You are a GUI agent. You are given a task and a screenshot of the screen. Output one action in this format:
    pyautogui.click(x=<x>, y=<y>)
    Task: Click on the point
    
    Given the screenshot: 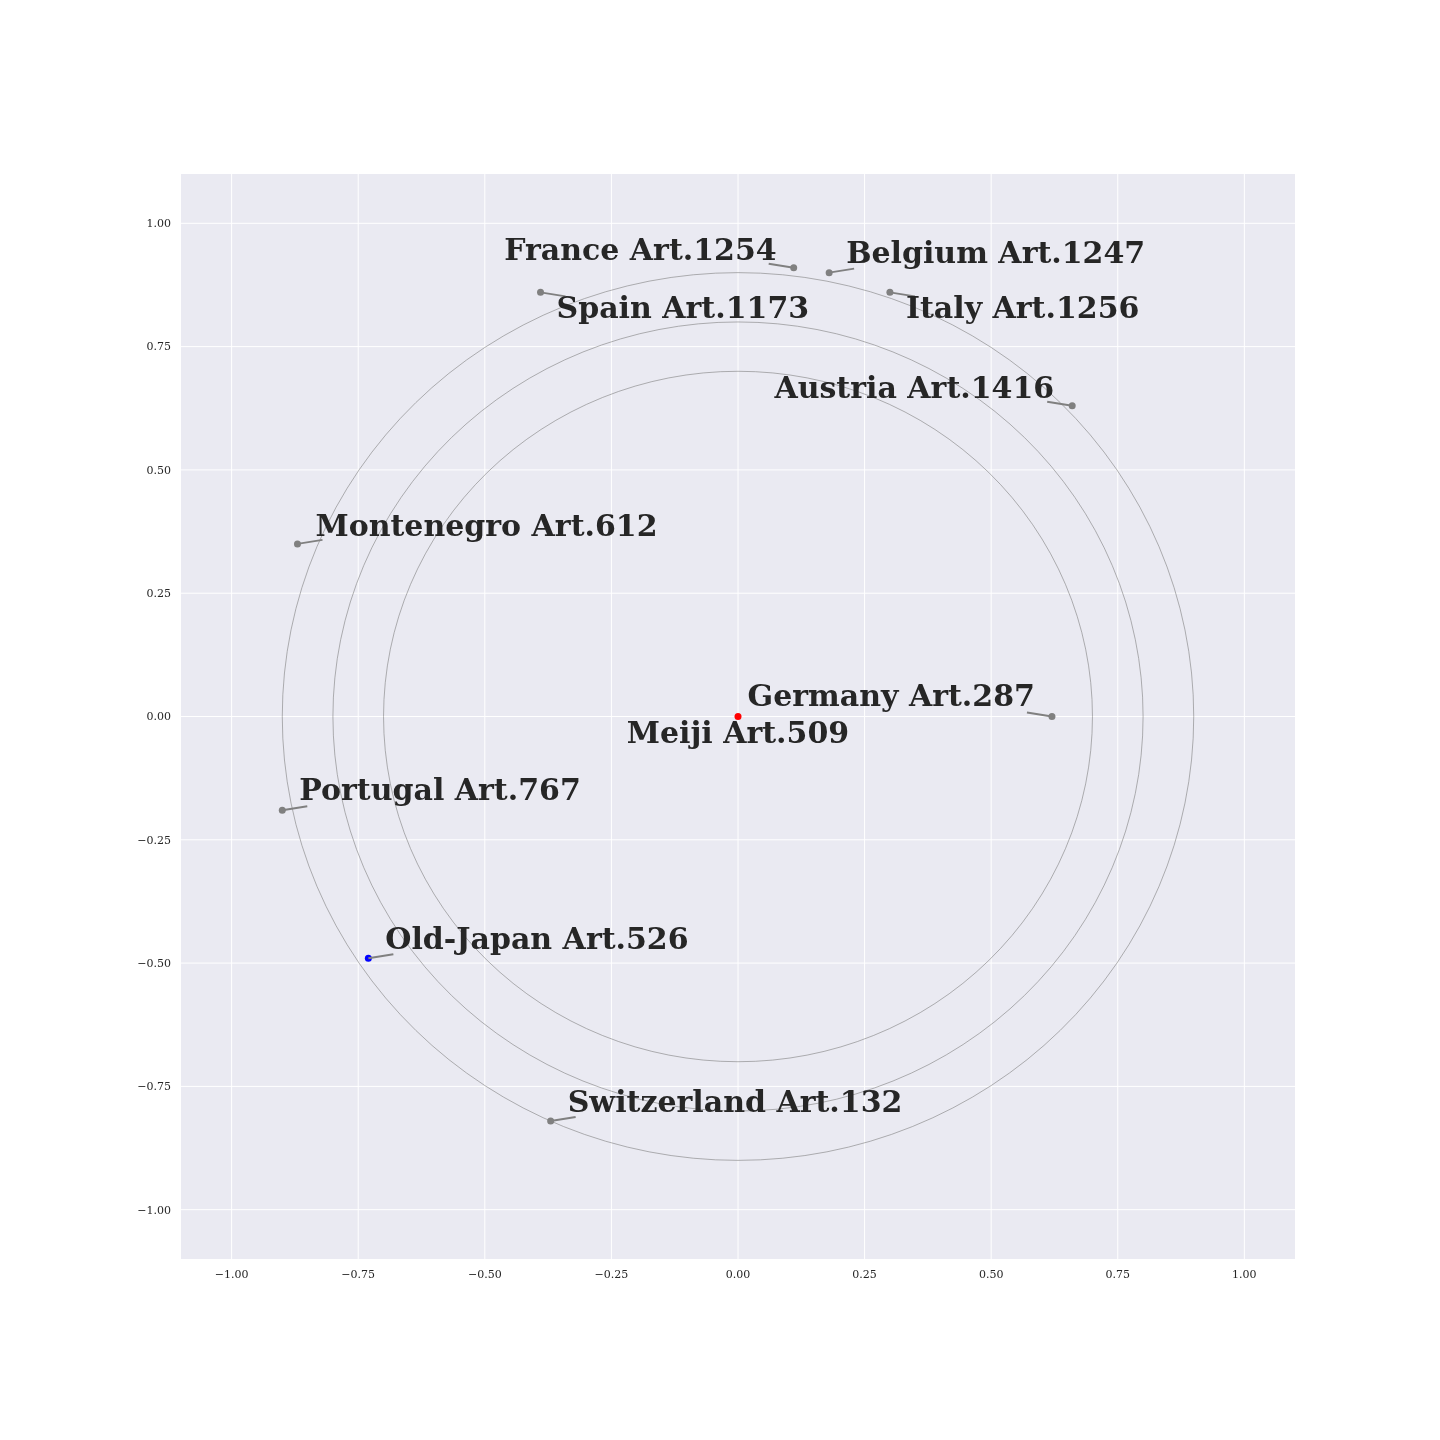 What is the action you would take?
    pyautogui.click(x=1072, y=406)
    